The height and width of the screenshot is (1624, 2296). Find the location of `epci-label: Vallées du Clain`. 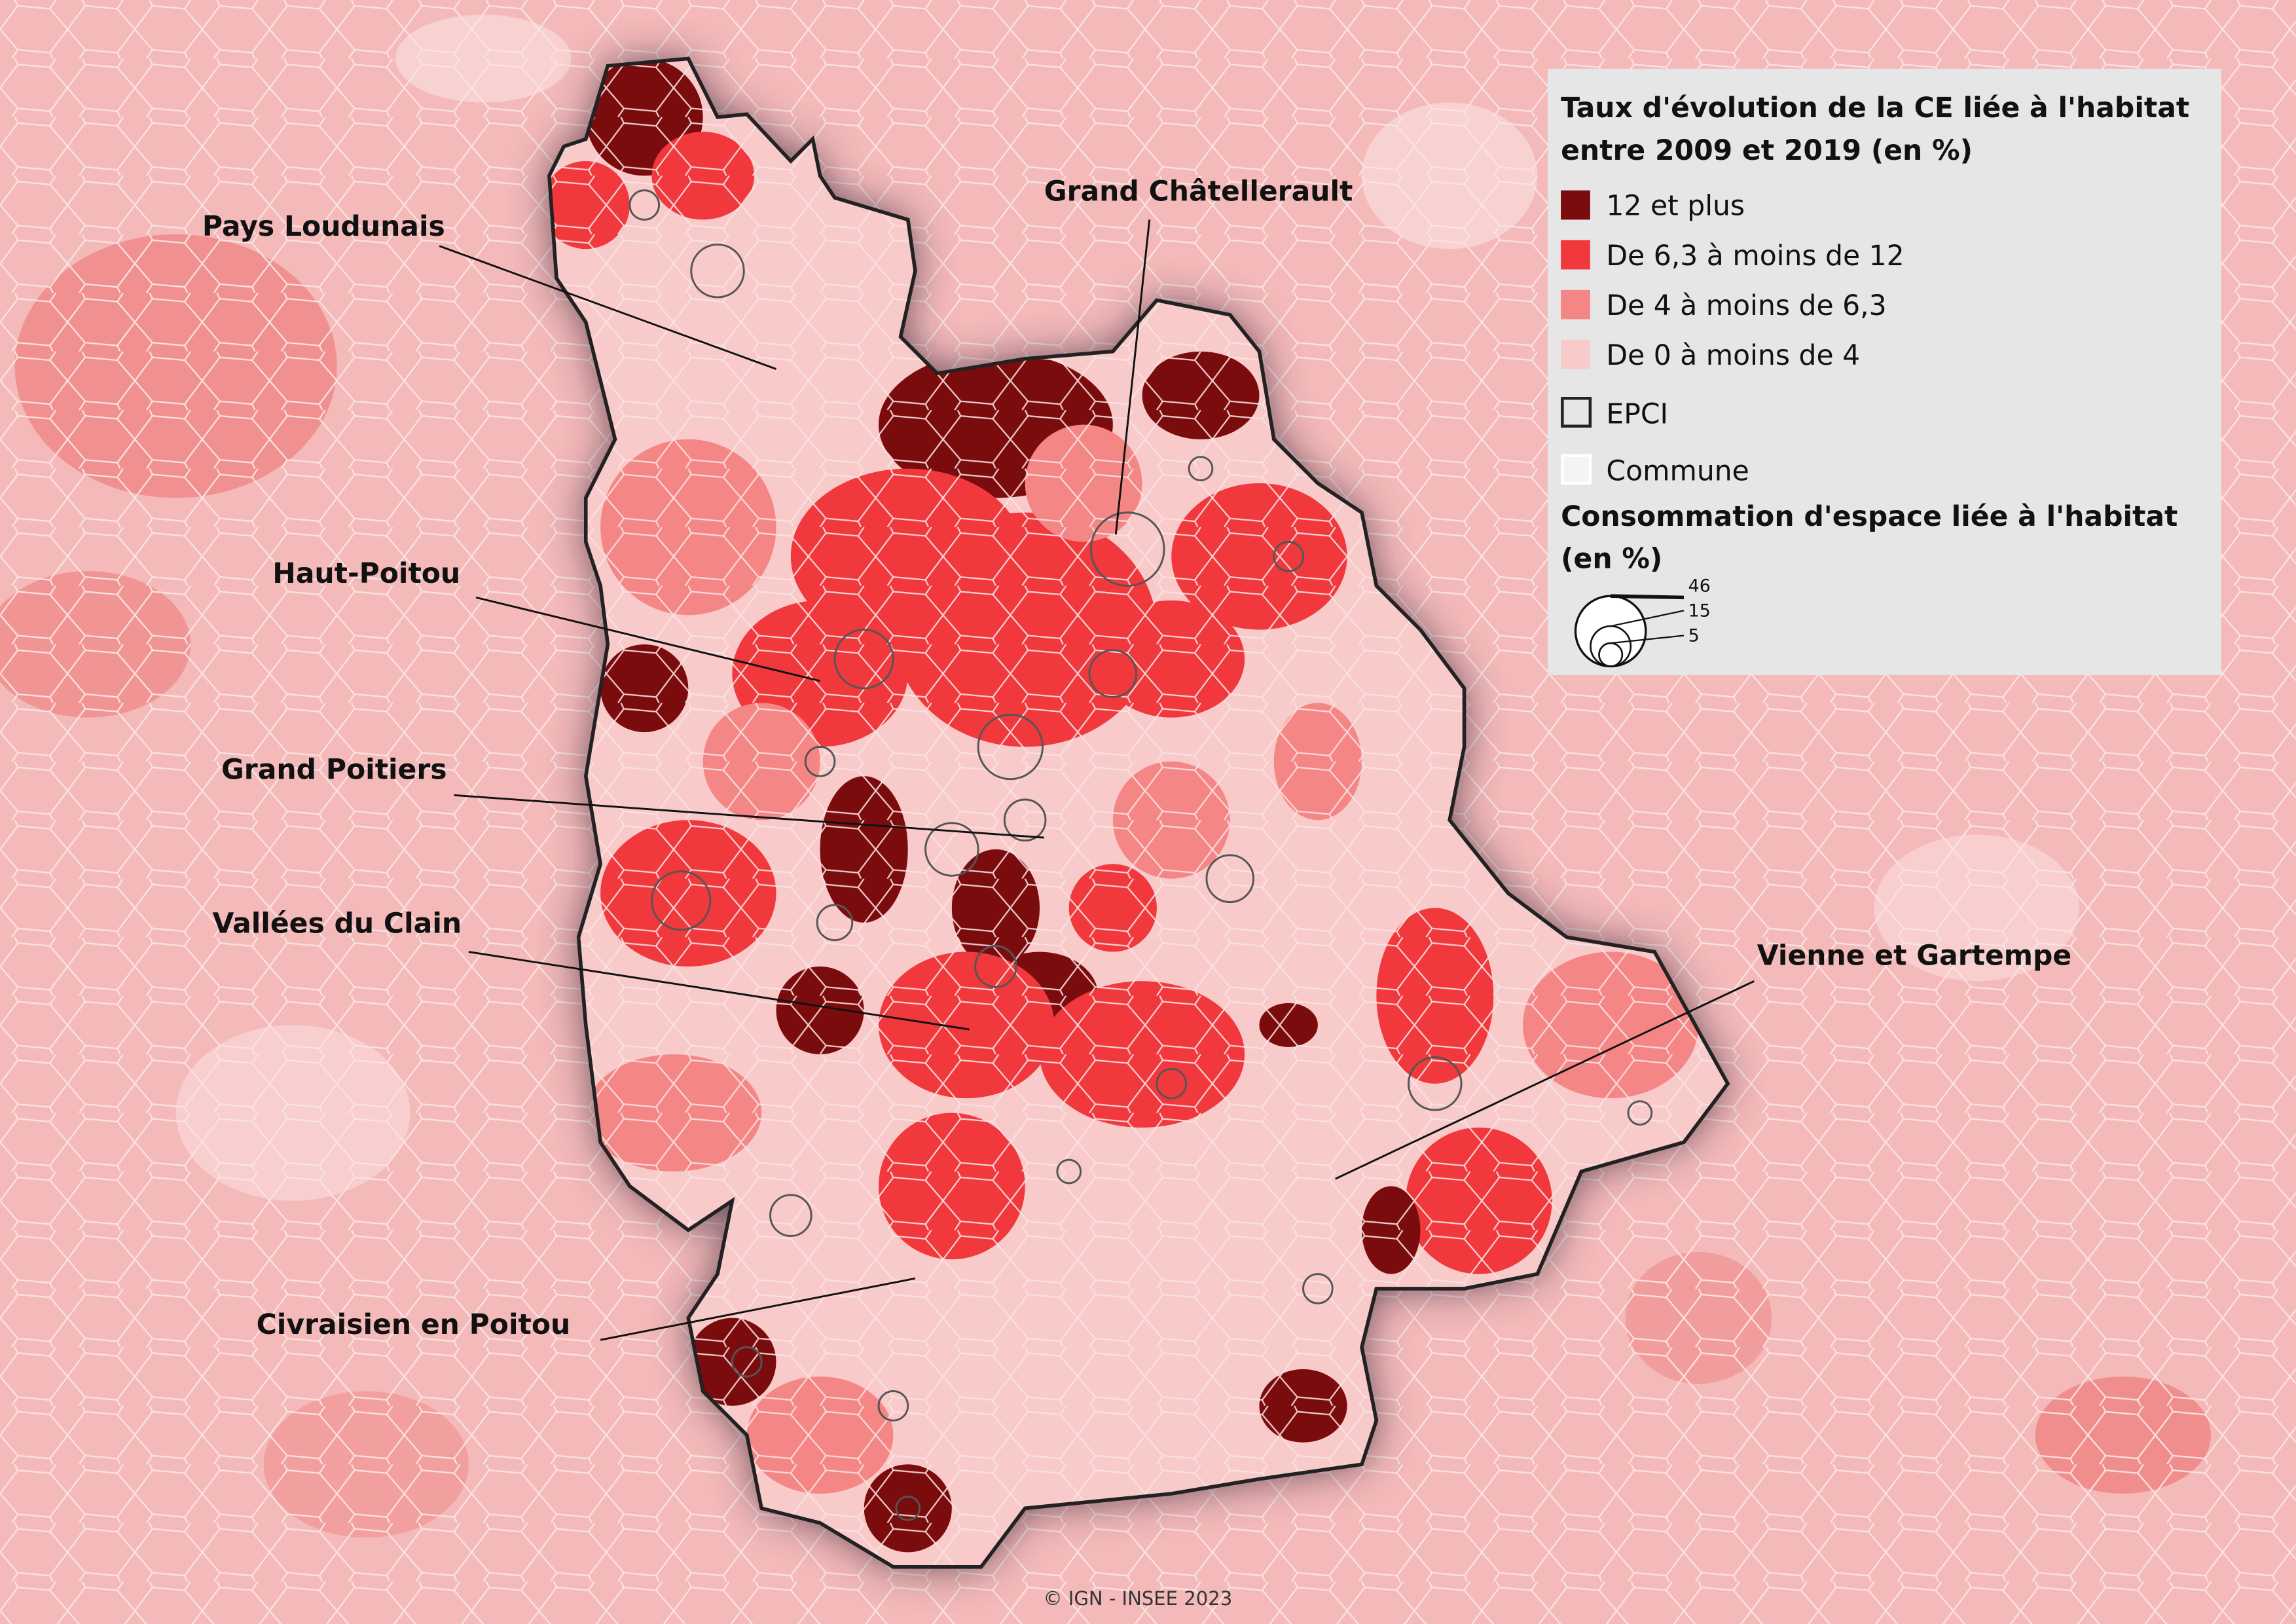

epci-label: Vallées du Clain is located at coordinates (337, 924).